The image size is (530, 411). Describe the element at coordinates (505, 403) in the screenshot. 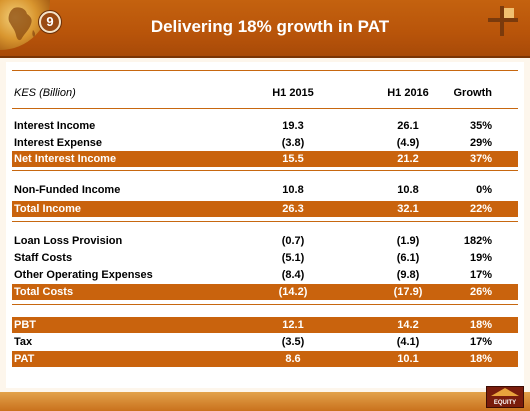

I see `logo-text: EQUITY` at that location.